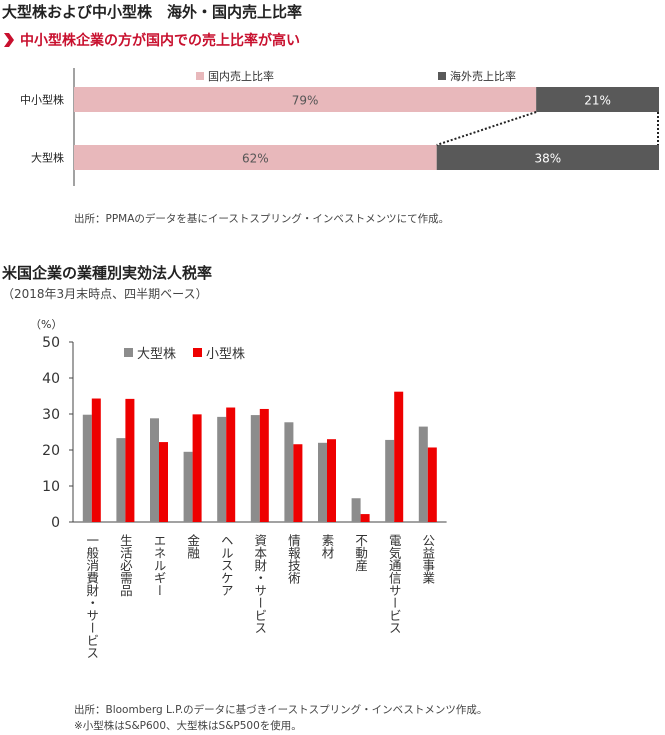  I want to click on y-tick-label: 30, so click(51, 415).